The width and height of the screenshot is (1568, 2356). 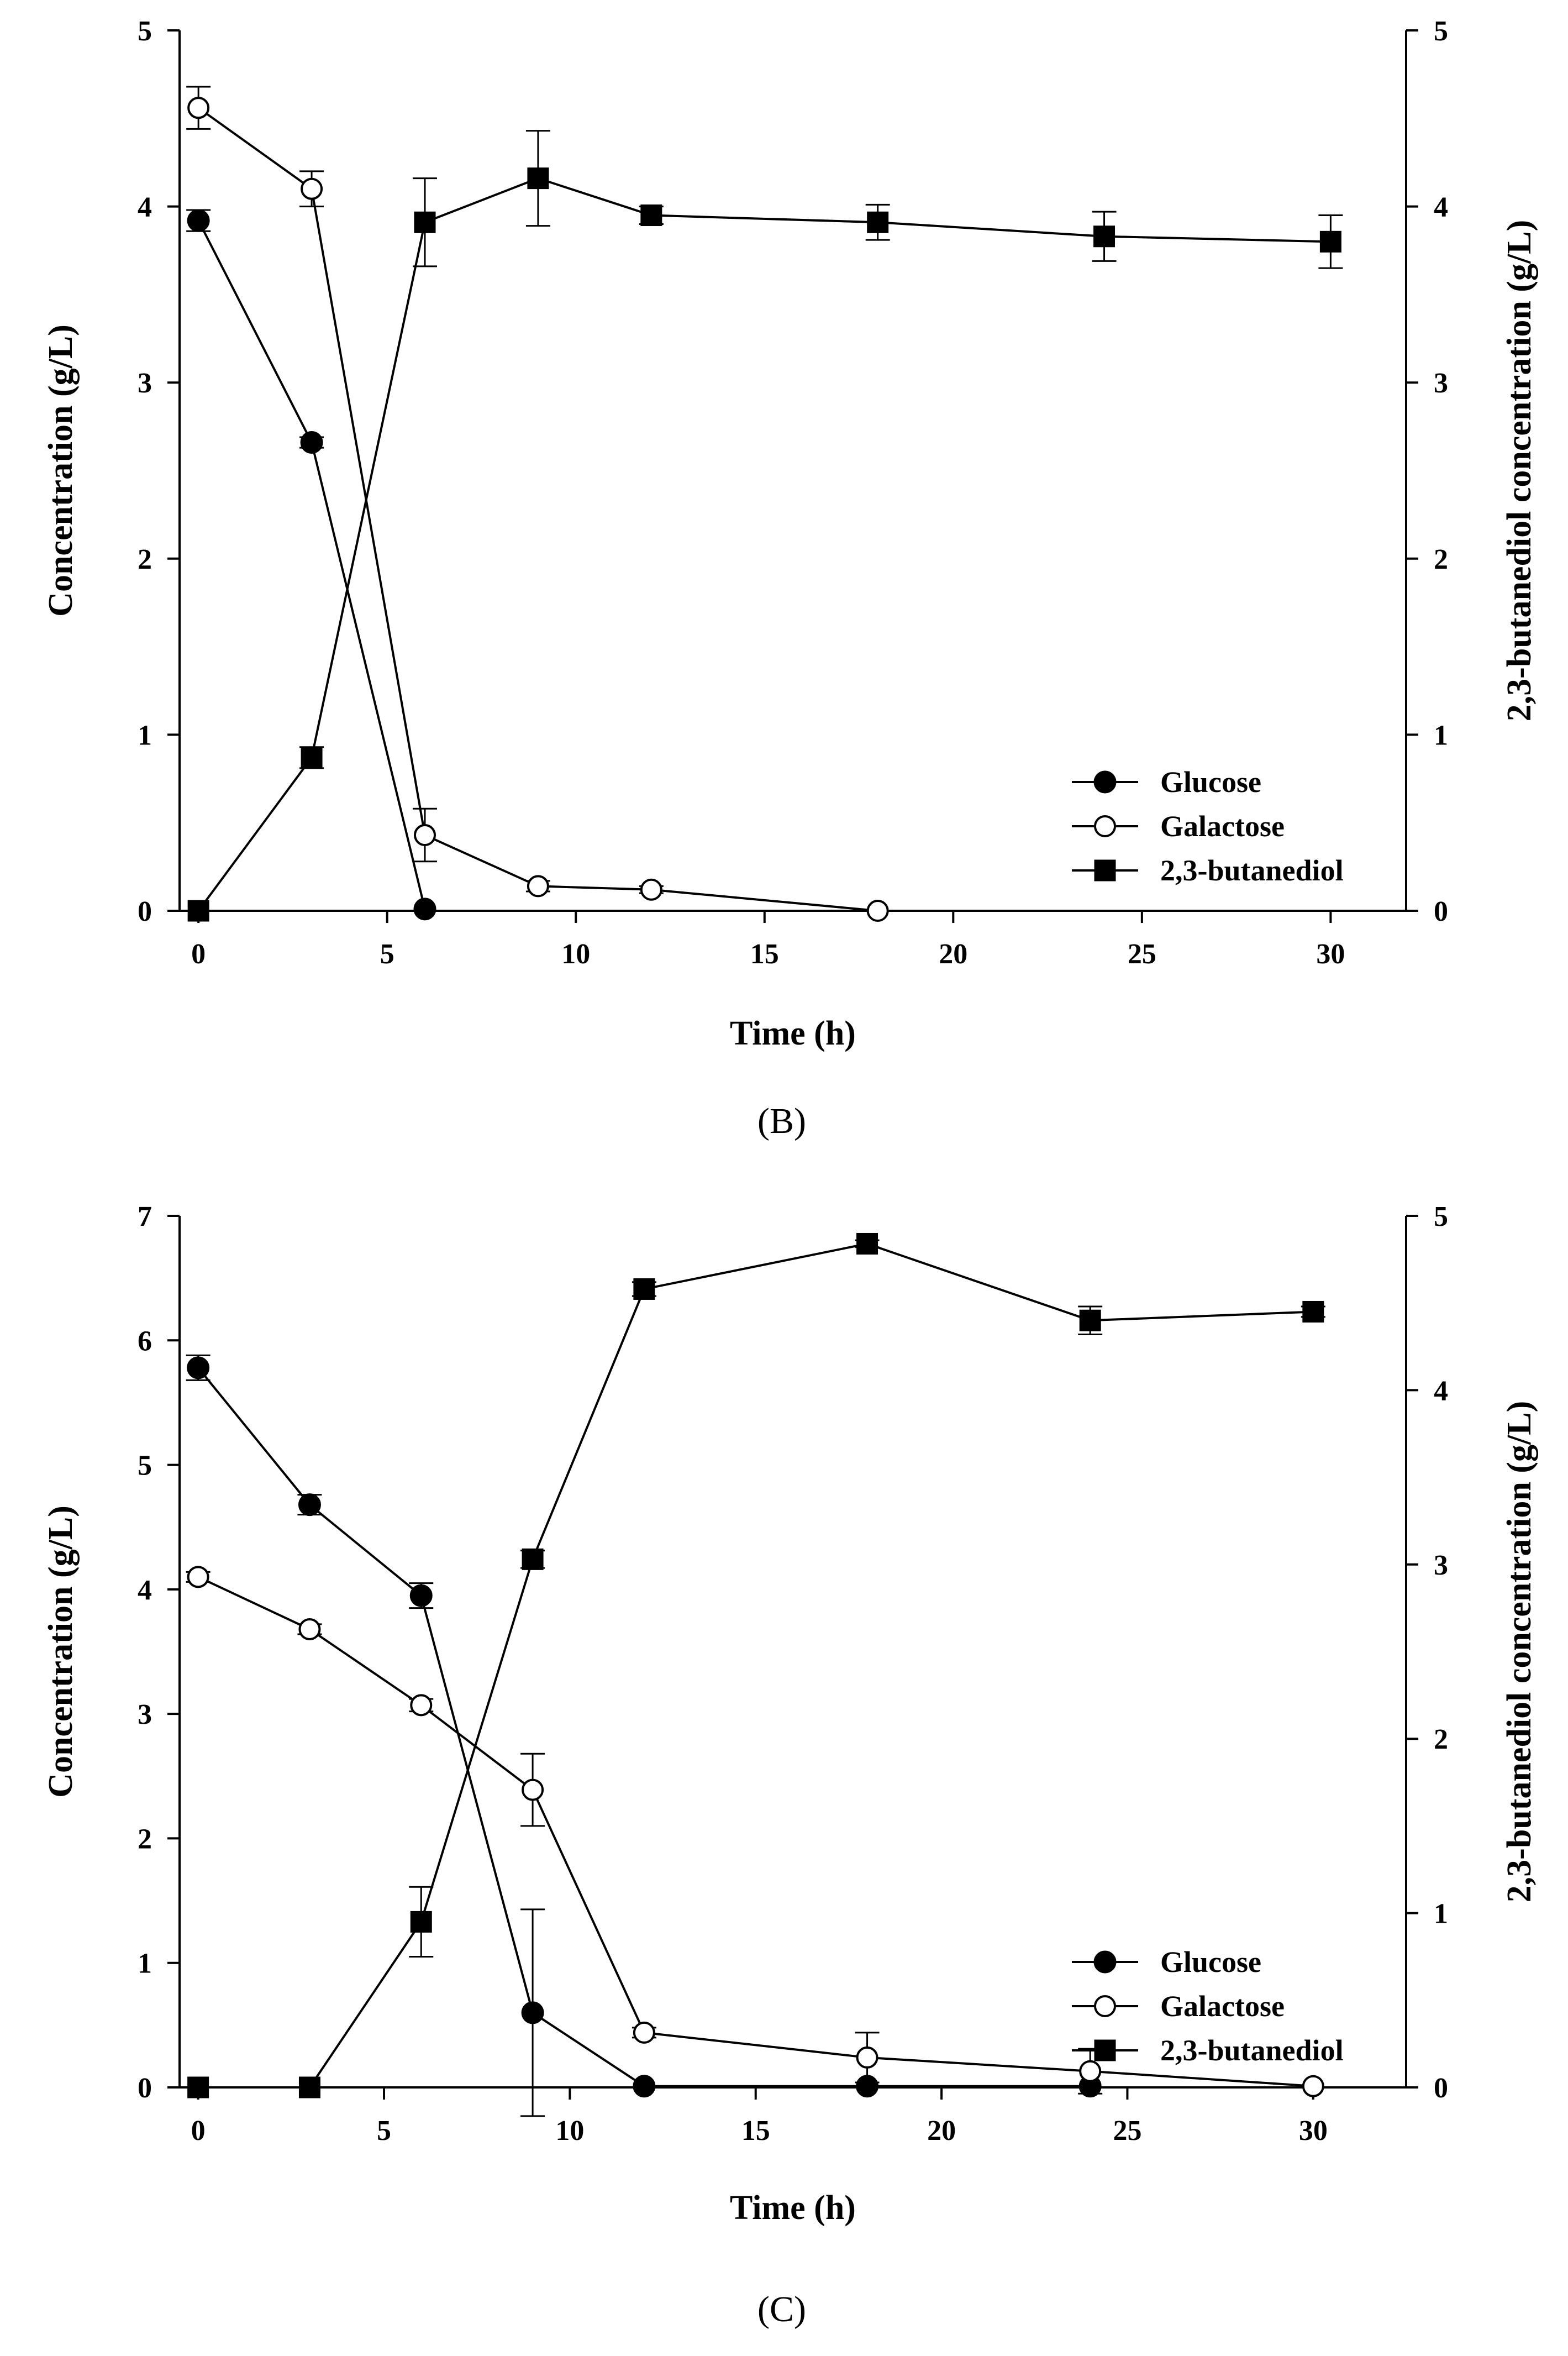 What do you see at coordinates (1519, 1652) in the screenshot?
I see `y-axis-label-right: 2,3-butanediol concentration (g/L)` at bounding box center [1519, 1652].